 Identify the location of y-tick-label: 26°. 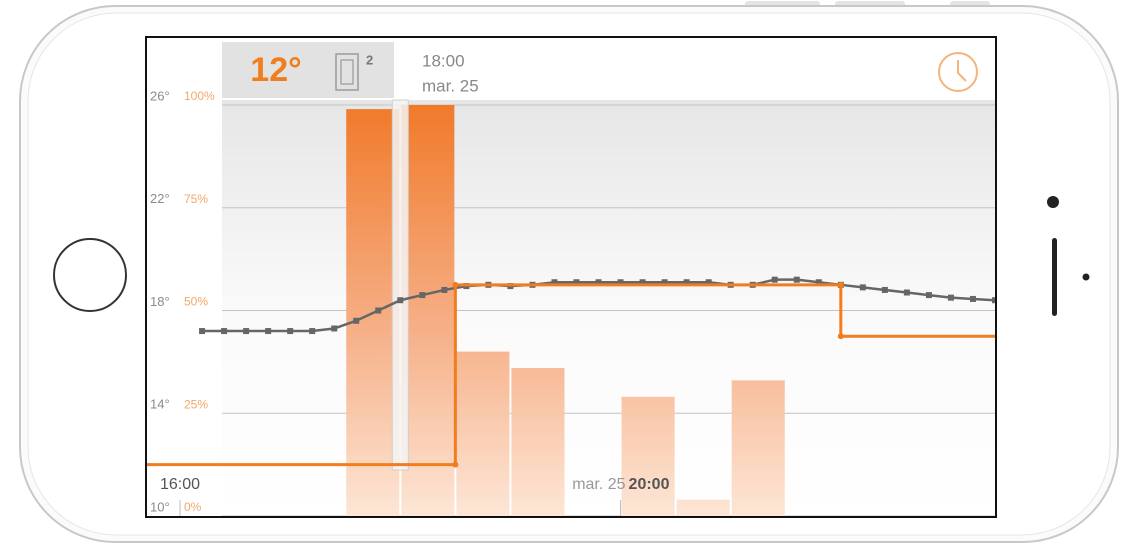
(160, 95).